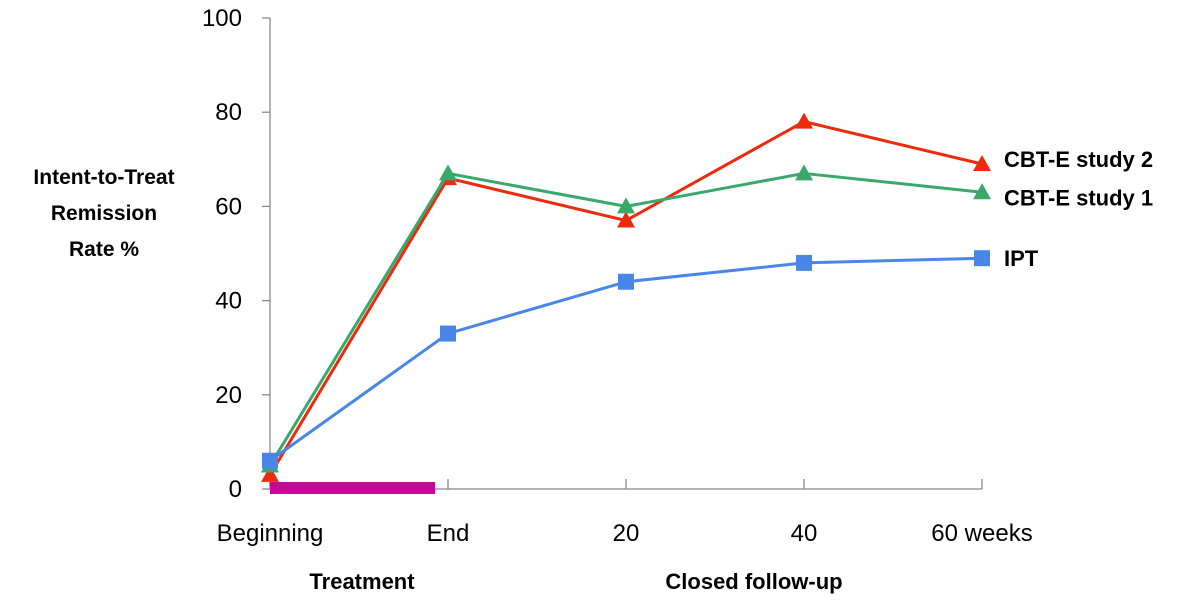  What do you see at coordinates (1021, 258) in the screenshot?
I see `series-label: IPT` at bounding box center [1021, 258].